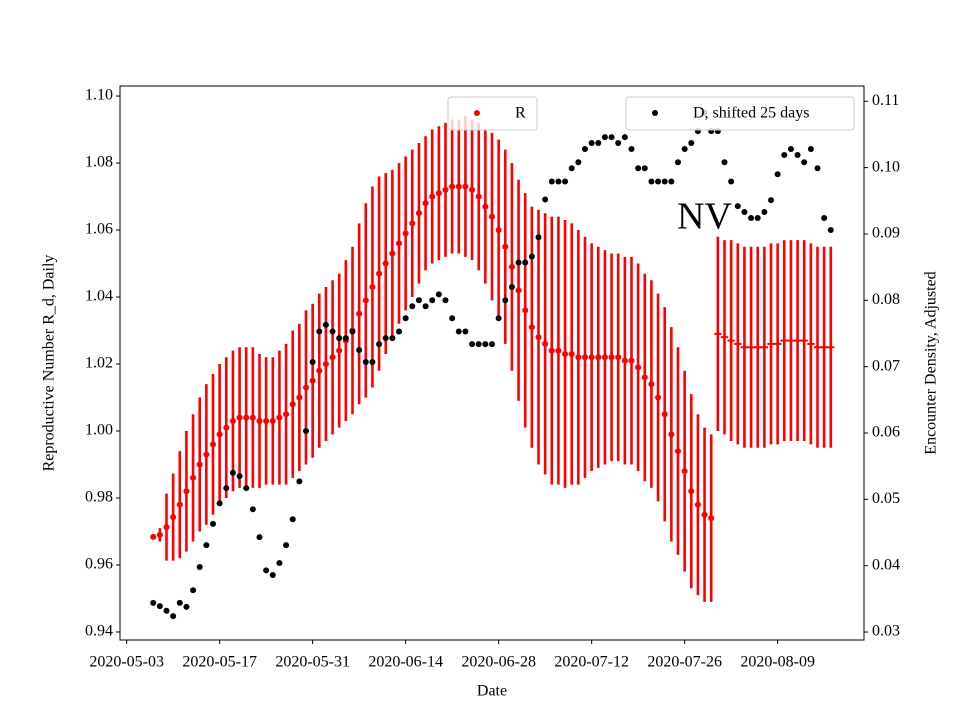 This screenshot has width=960, height=720. I want to click on y2-tick-label: 0.11, so click(885, 100).